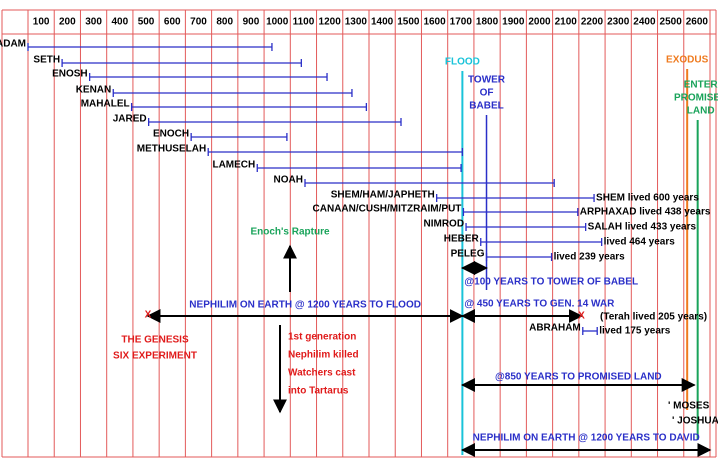  What do you see at coordinates (487, 93) in the screenshot?
I see `event-label: OF` at bounding box center [487, 93].